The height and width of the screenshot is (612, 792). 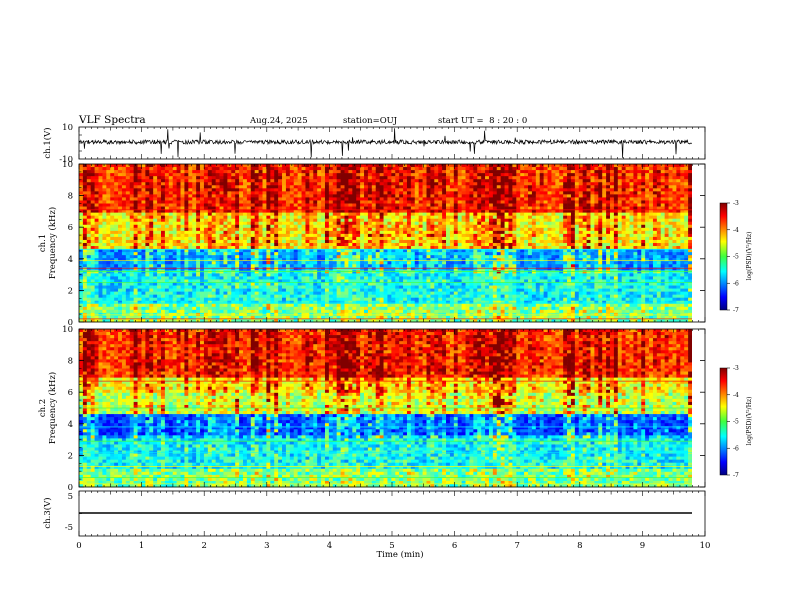 What do you see at coordinates (278, 121) in the screenshot?
I see `date-label: Aug.24, 2025` at bounding box center [278, 121].